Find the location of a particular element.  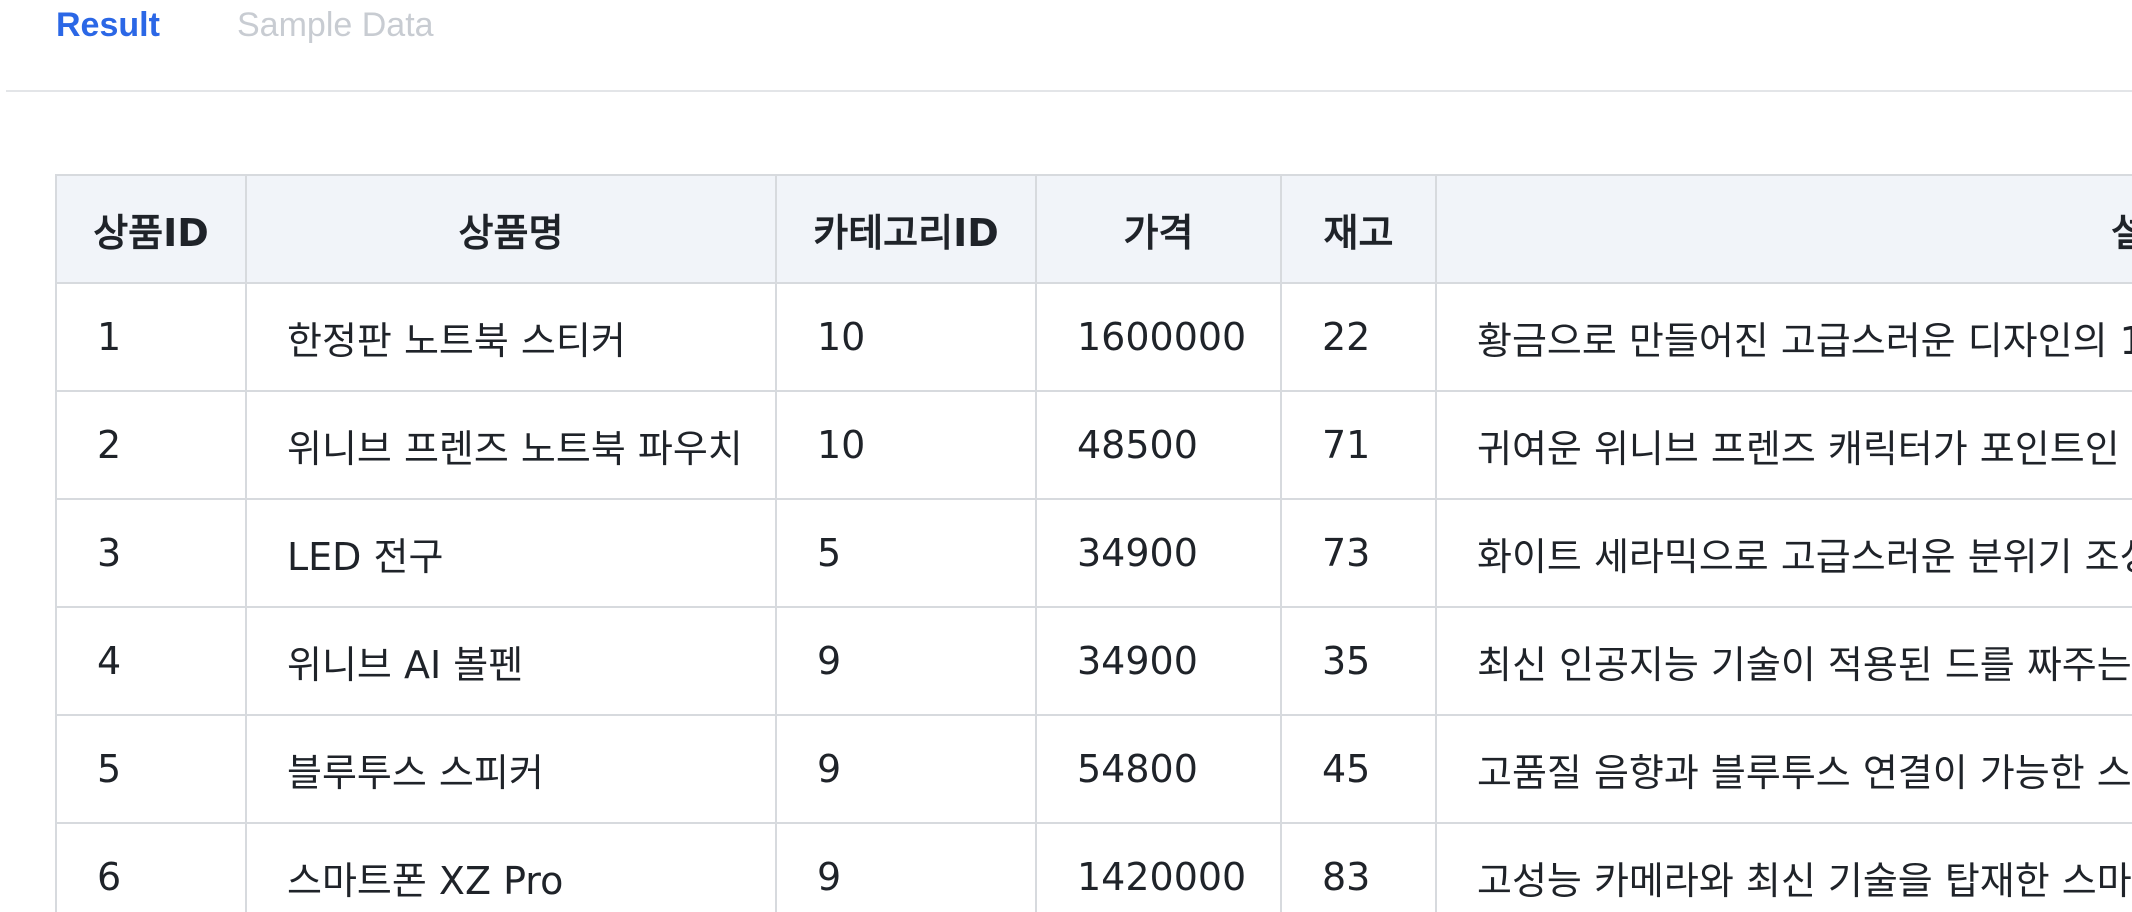

tab-result: Result is located at coordinates (108, 25).